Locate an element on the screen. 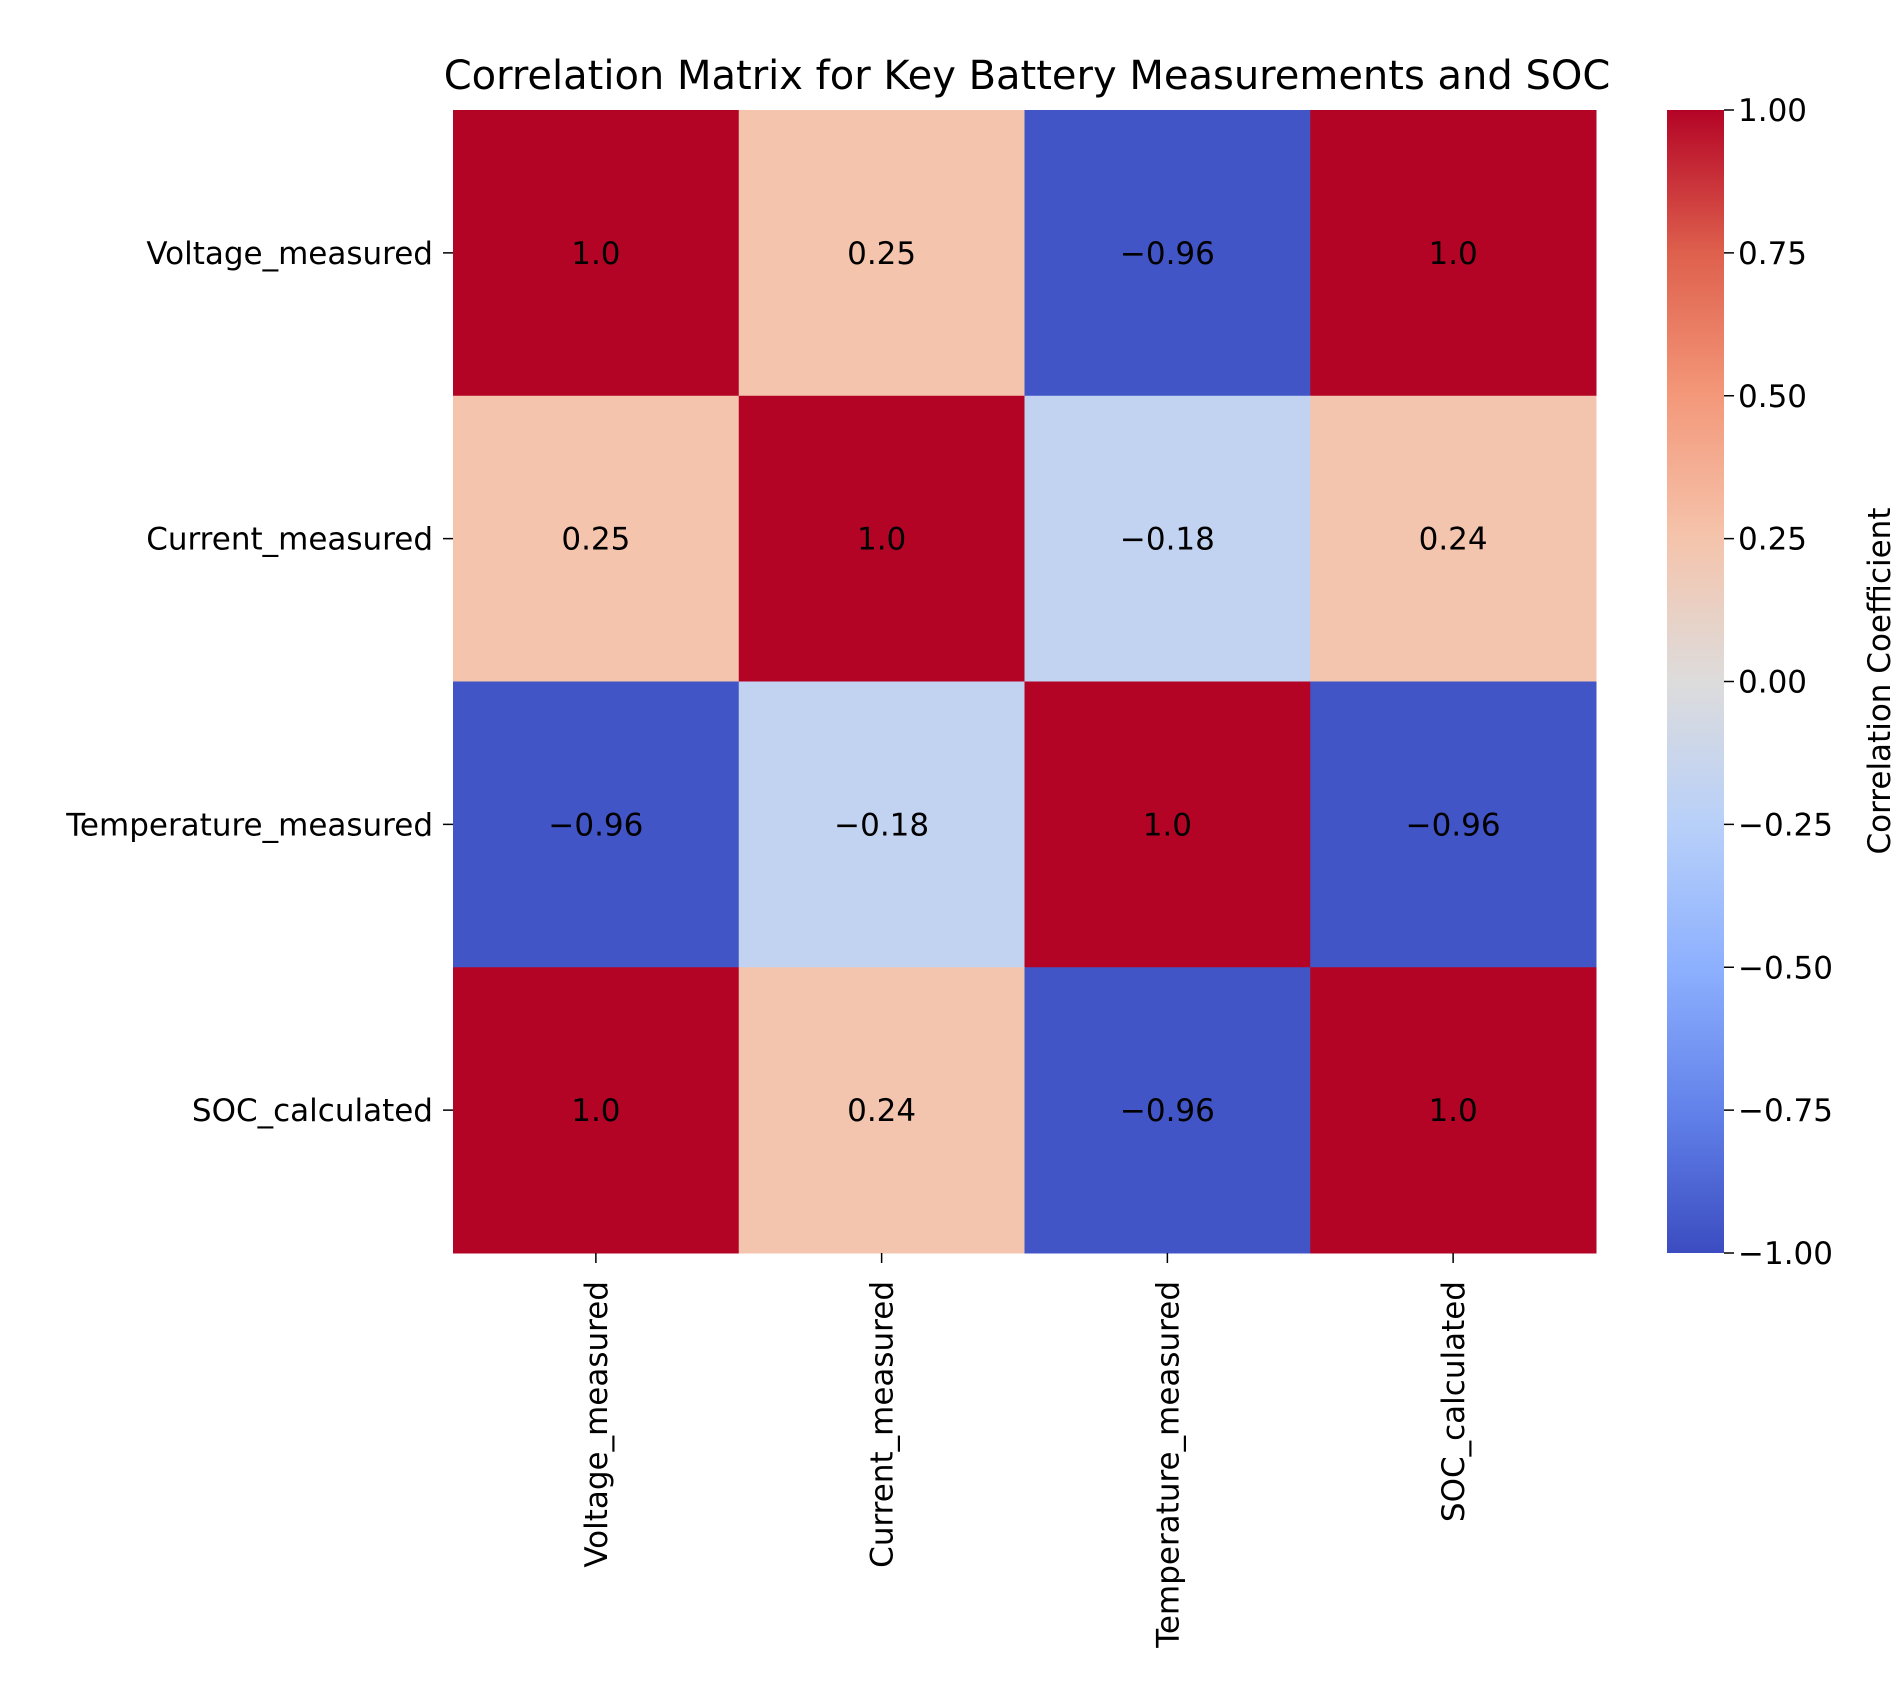  x-tick-label: SOC_calculated is located at coordinates (1454, 1401).